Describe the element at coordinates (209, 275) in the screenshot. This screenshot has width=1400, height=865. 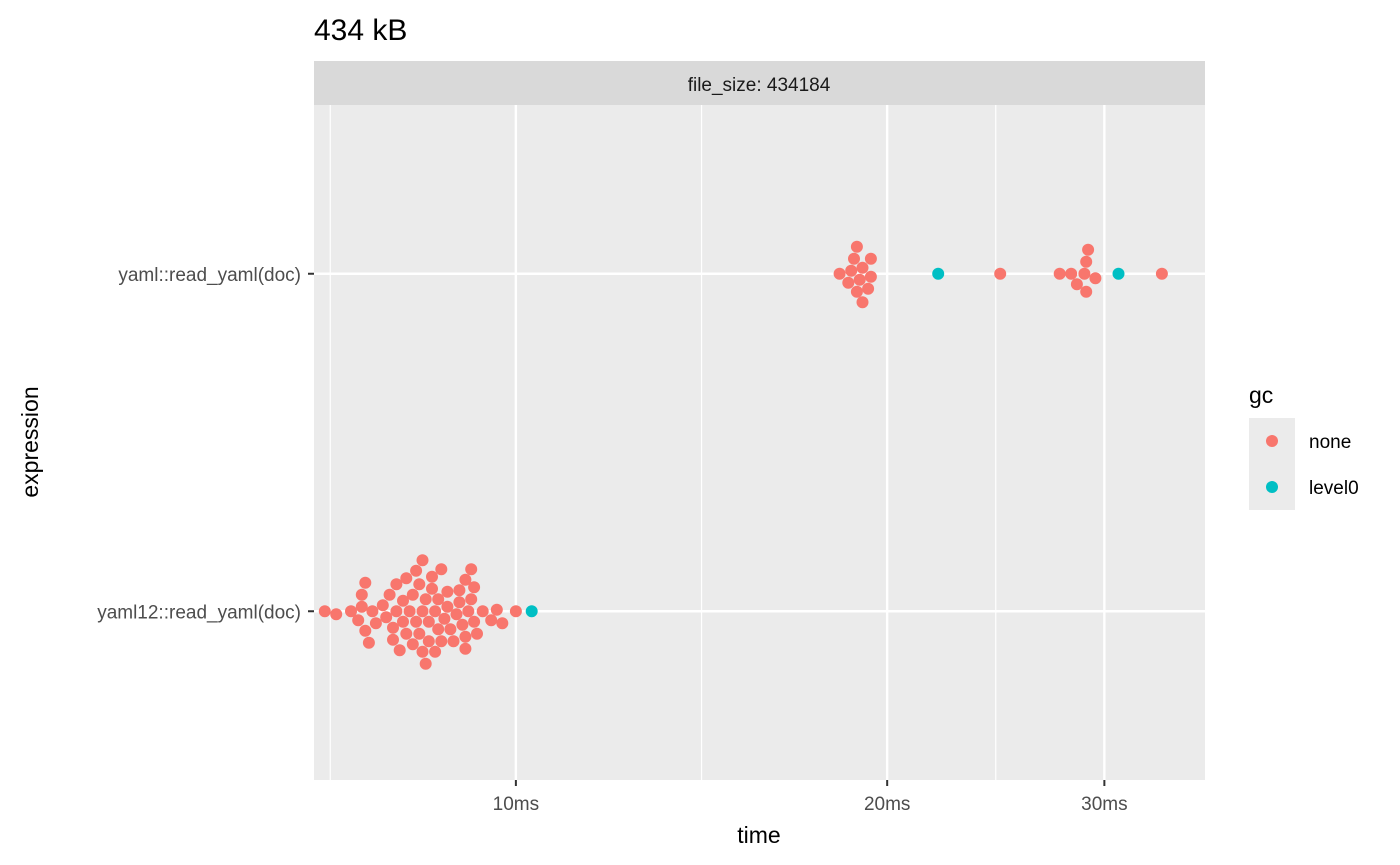
I see `y-tick-label: yaml::read_yaml(doc)` at that location.